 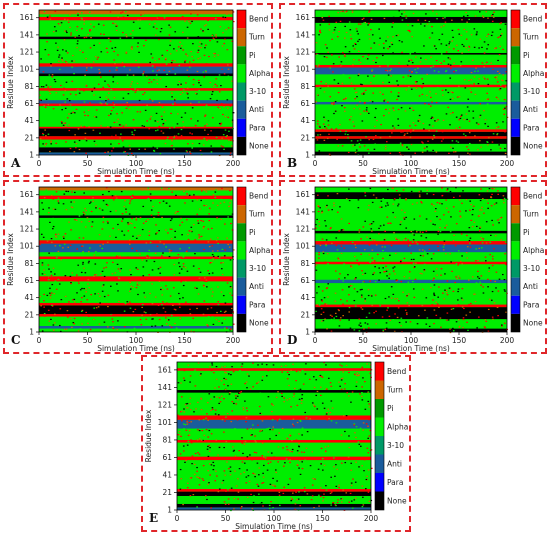 What do you see at coordinates (252, 55) in the screenshot?
I see `legend-label: Pi` at bounding box center [252, 55].